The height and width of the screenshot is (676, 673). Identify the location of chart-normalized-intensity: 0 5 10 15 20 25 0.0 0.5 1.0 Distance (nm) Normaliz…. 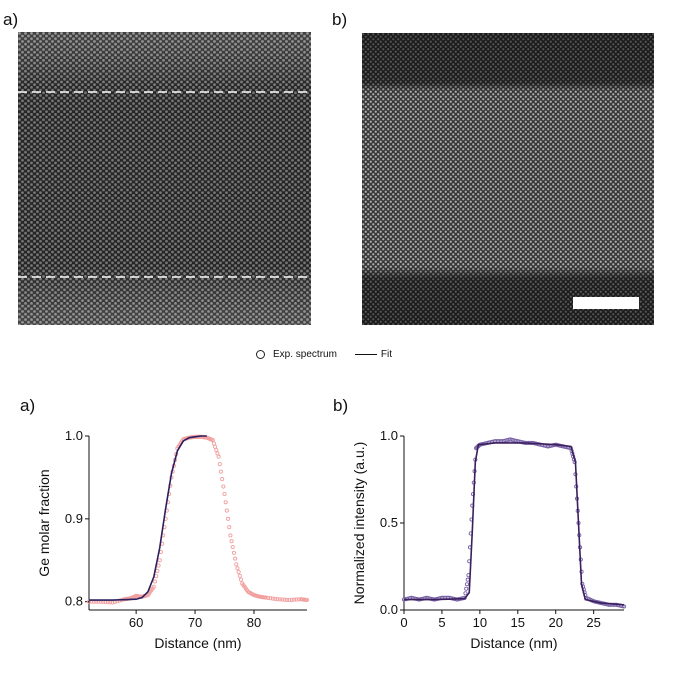
(489, 539).